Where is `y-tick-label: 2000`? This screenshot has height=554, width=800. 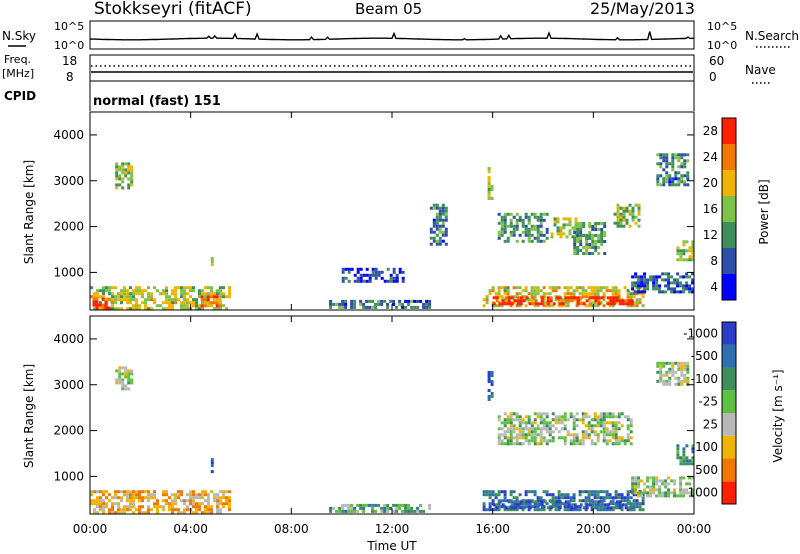
y-tick-label: 2000 is located at coordinates (68, 227).